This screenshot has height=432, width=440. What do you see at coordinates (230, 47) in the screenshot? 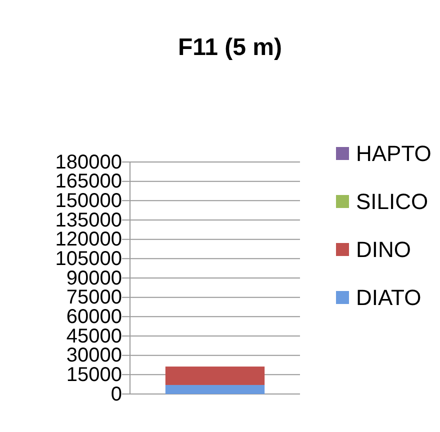
I see `chart-title: F11 (5 m)` at bounding box center [230, 47].